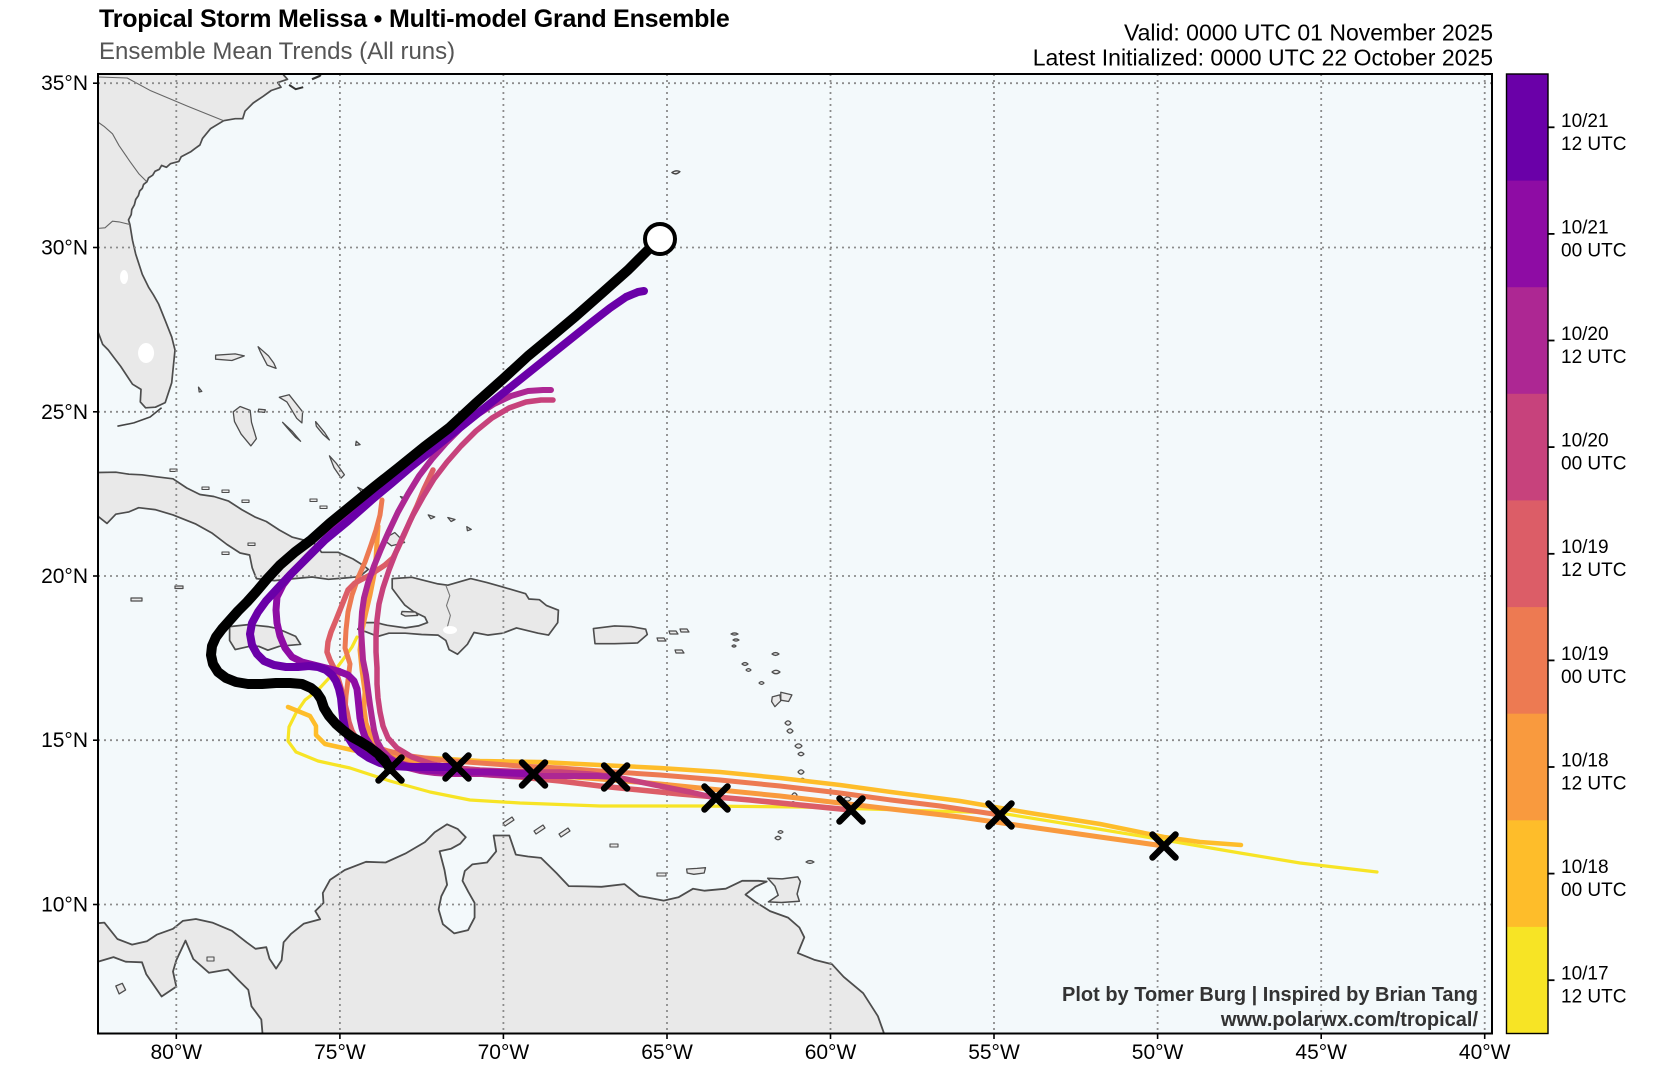 Image resolution: width=1662 pixels, height=1068 pixels. Describe the element at coordinates (64, 412) in the screenshot. I see `svg-text: 25°N` at that location.